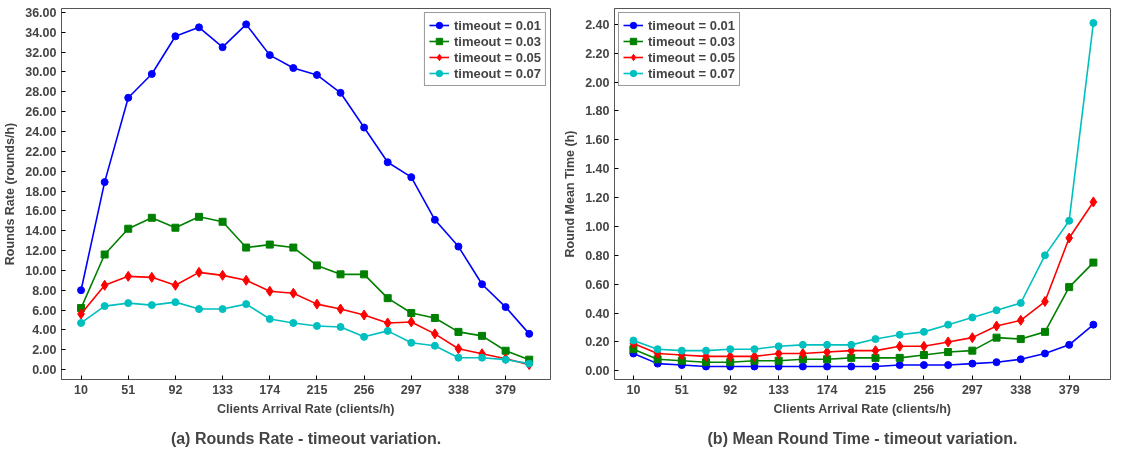 The height and width of the screenshot is (459, 1129). I want to click on y-tick-label: 0.60, so click(597, 284).